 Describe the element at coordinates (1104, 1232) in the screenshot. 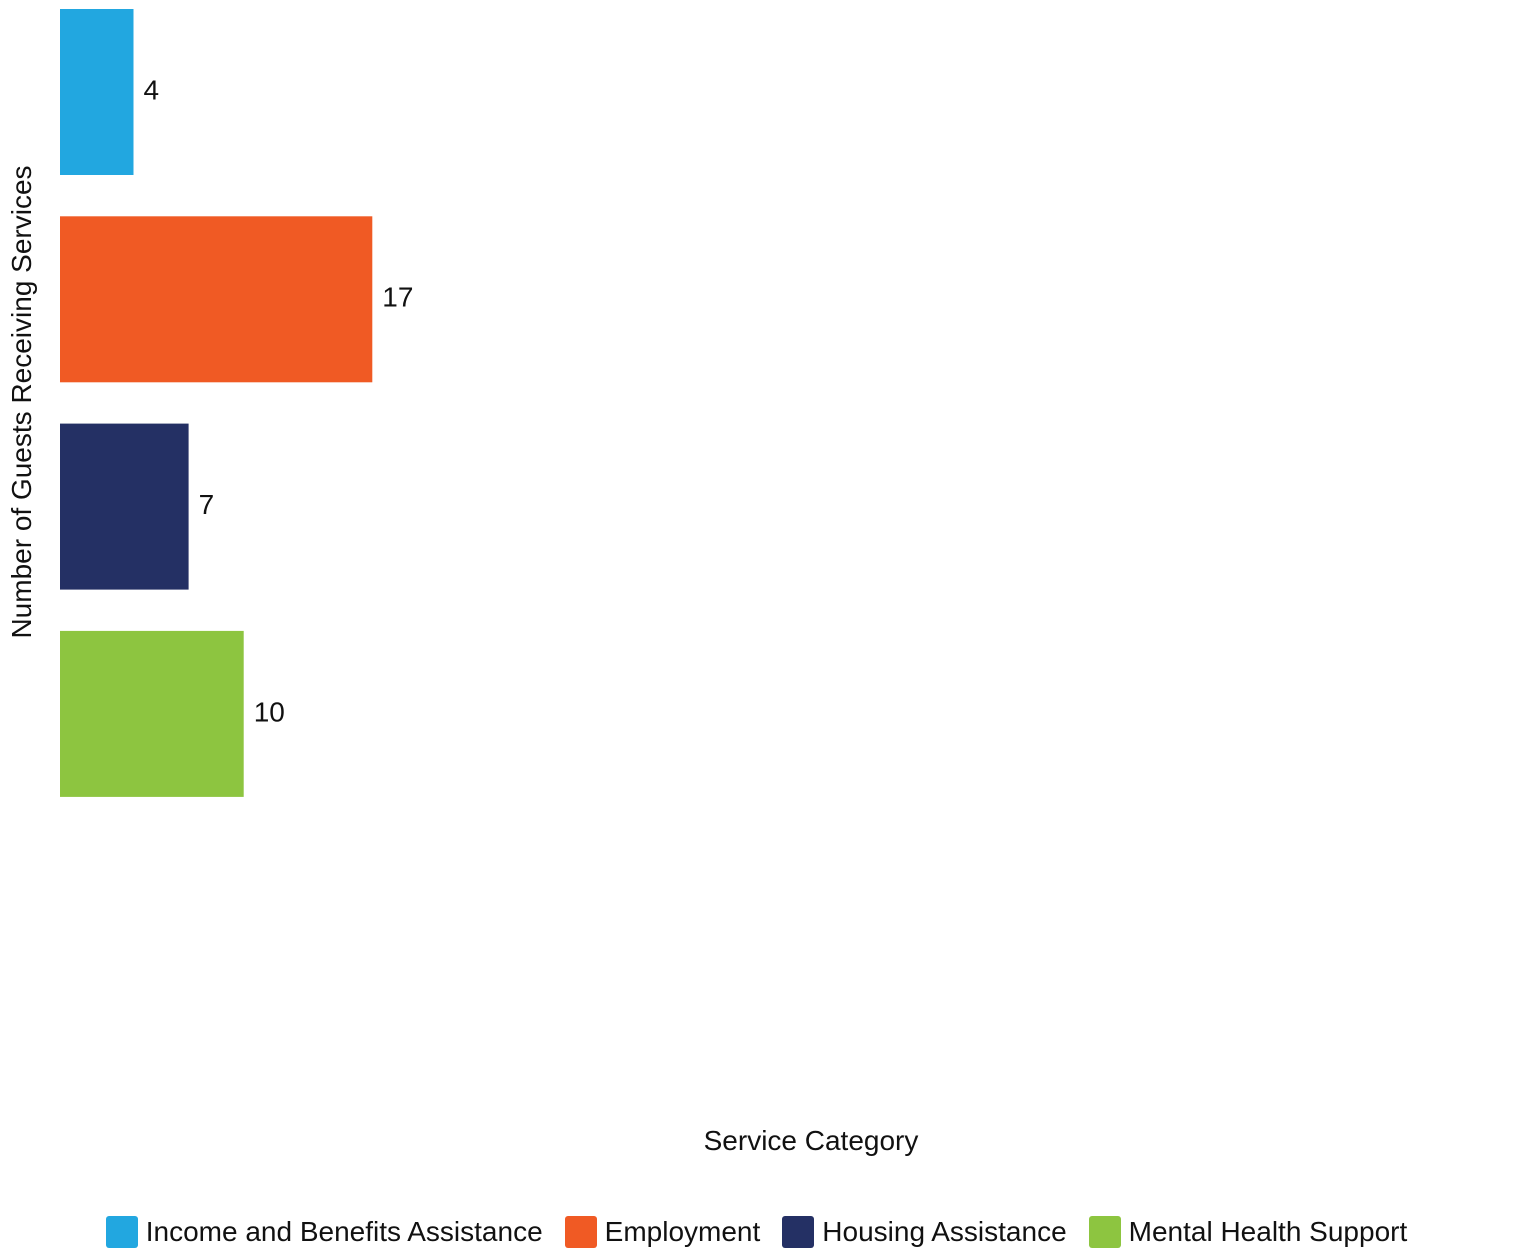

I see `legend-swatch-mental-health` at that location.